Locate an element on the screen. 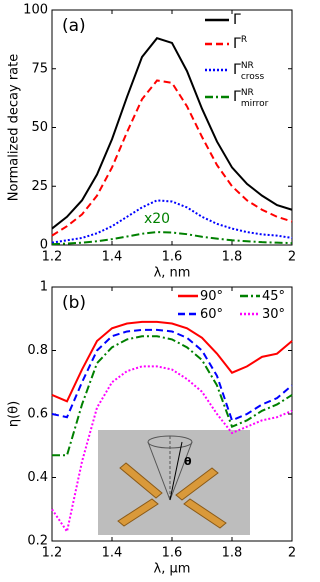 The width and height of the screenshot is (320, 582). legend-name: 60° is located at coordinates (211, 314).